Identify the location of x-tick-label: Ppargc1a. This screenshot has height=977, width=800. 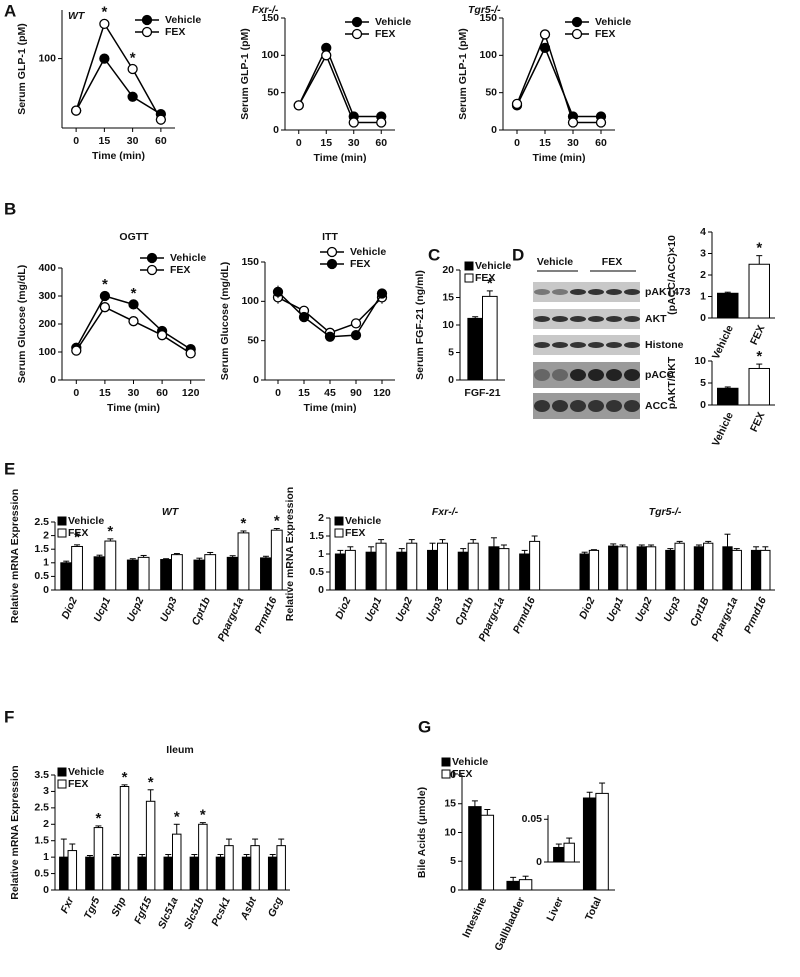
(491, 619).